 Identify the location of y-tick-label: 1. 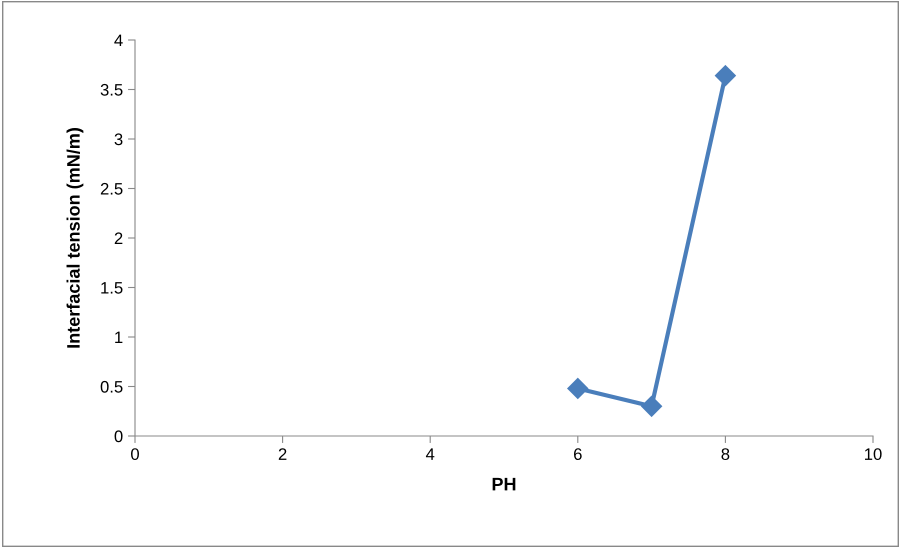
(118, 338).